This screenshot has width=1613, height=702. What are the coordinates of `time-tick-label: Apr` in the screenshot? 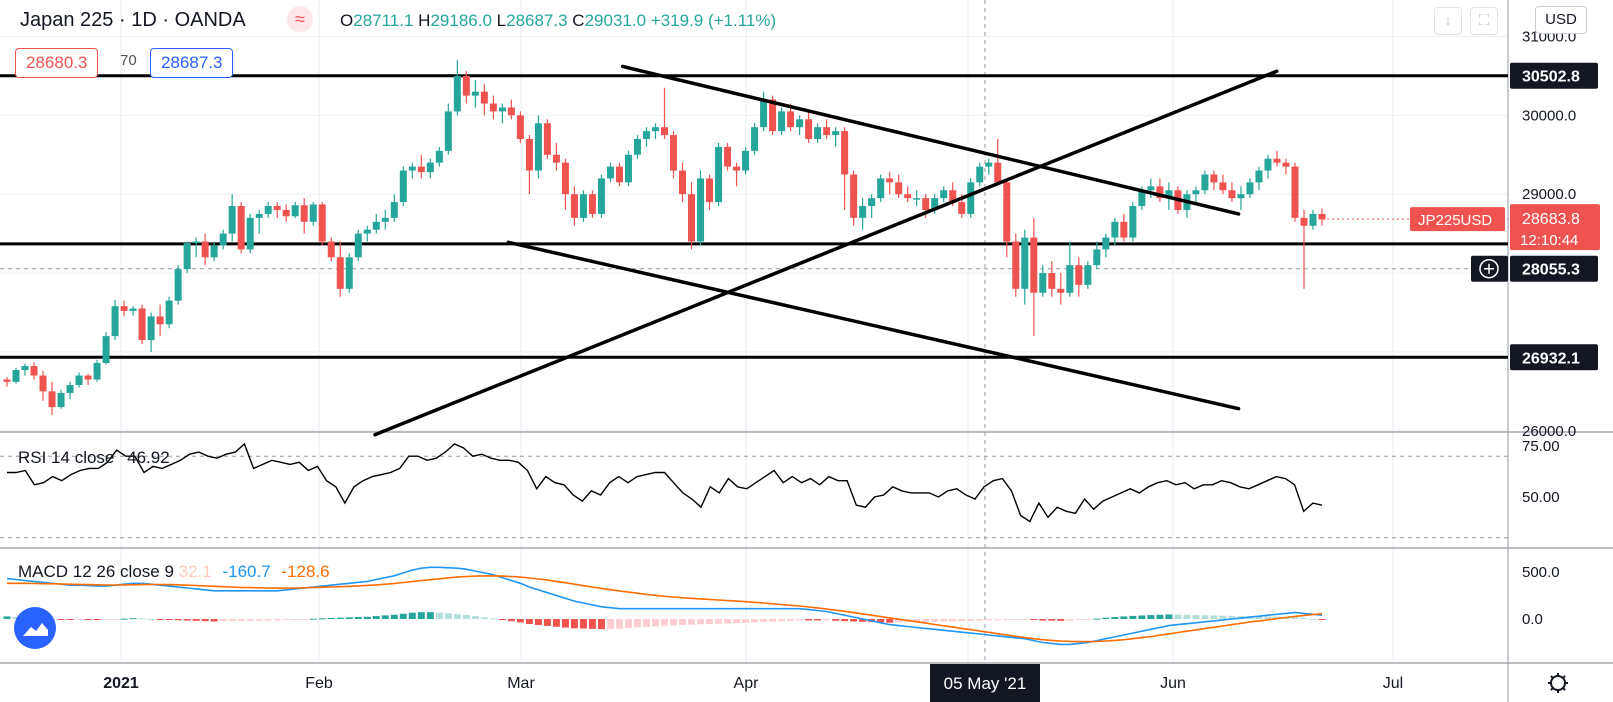 It's located at (747, 683).